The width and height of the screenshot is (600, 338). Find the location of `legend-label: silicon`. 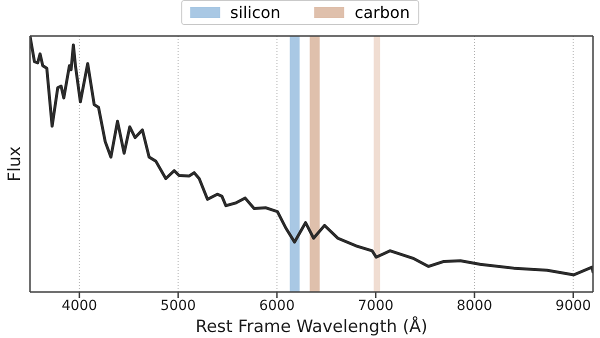

legend-label: silicon is located at coordinates (255, 12).